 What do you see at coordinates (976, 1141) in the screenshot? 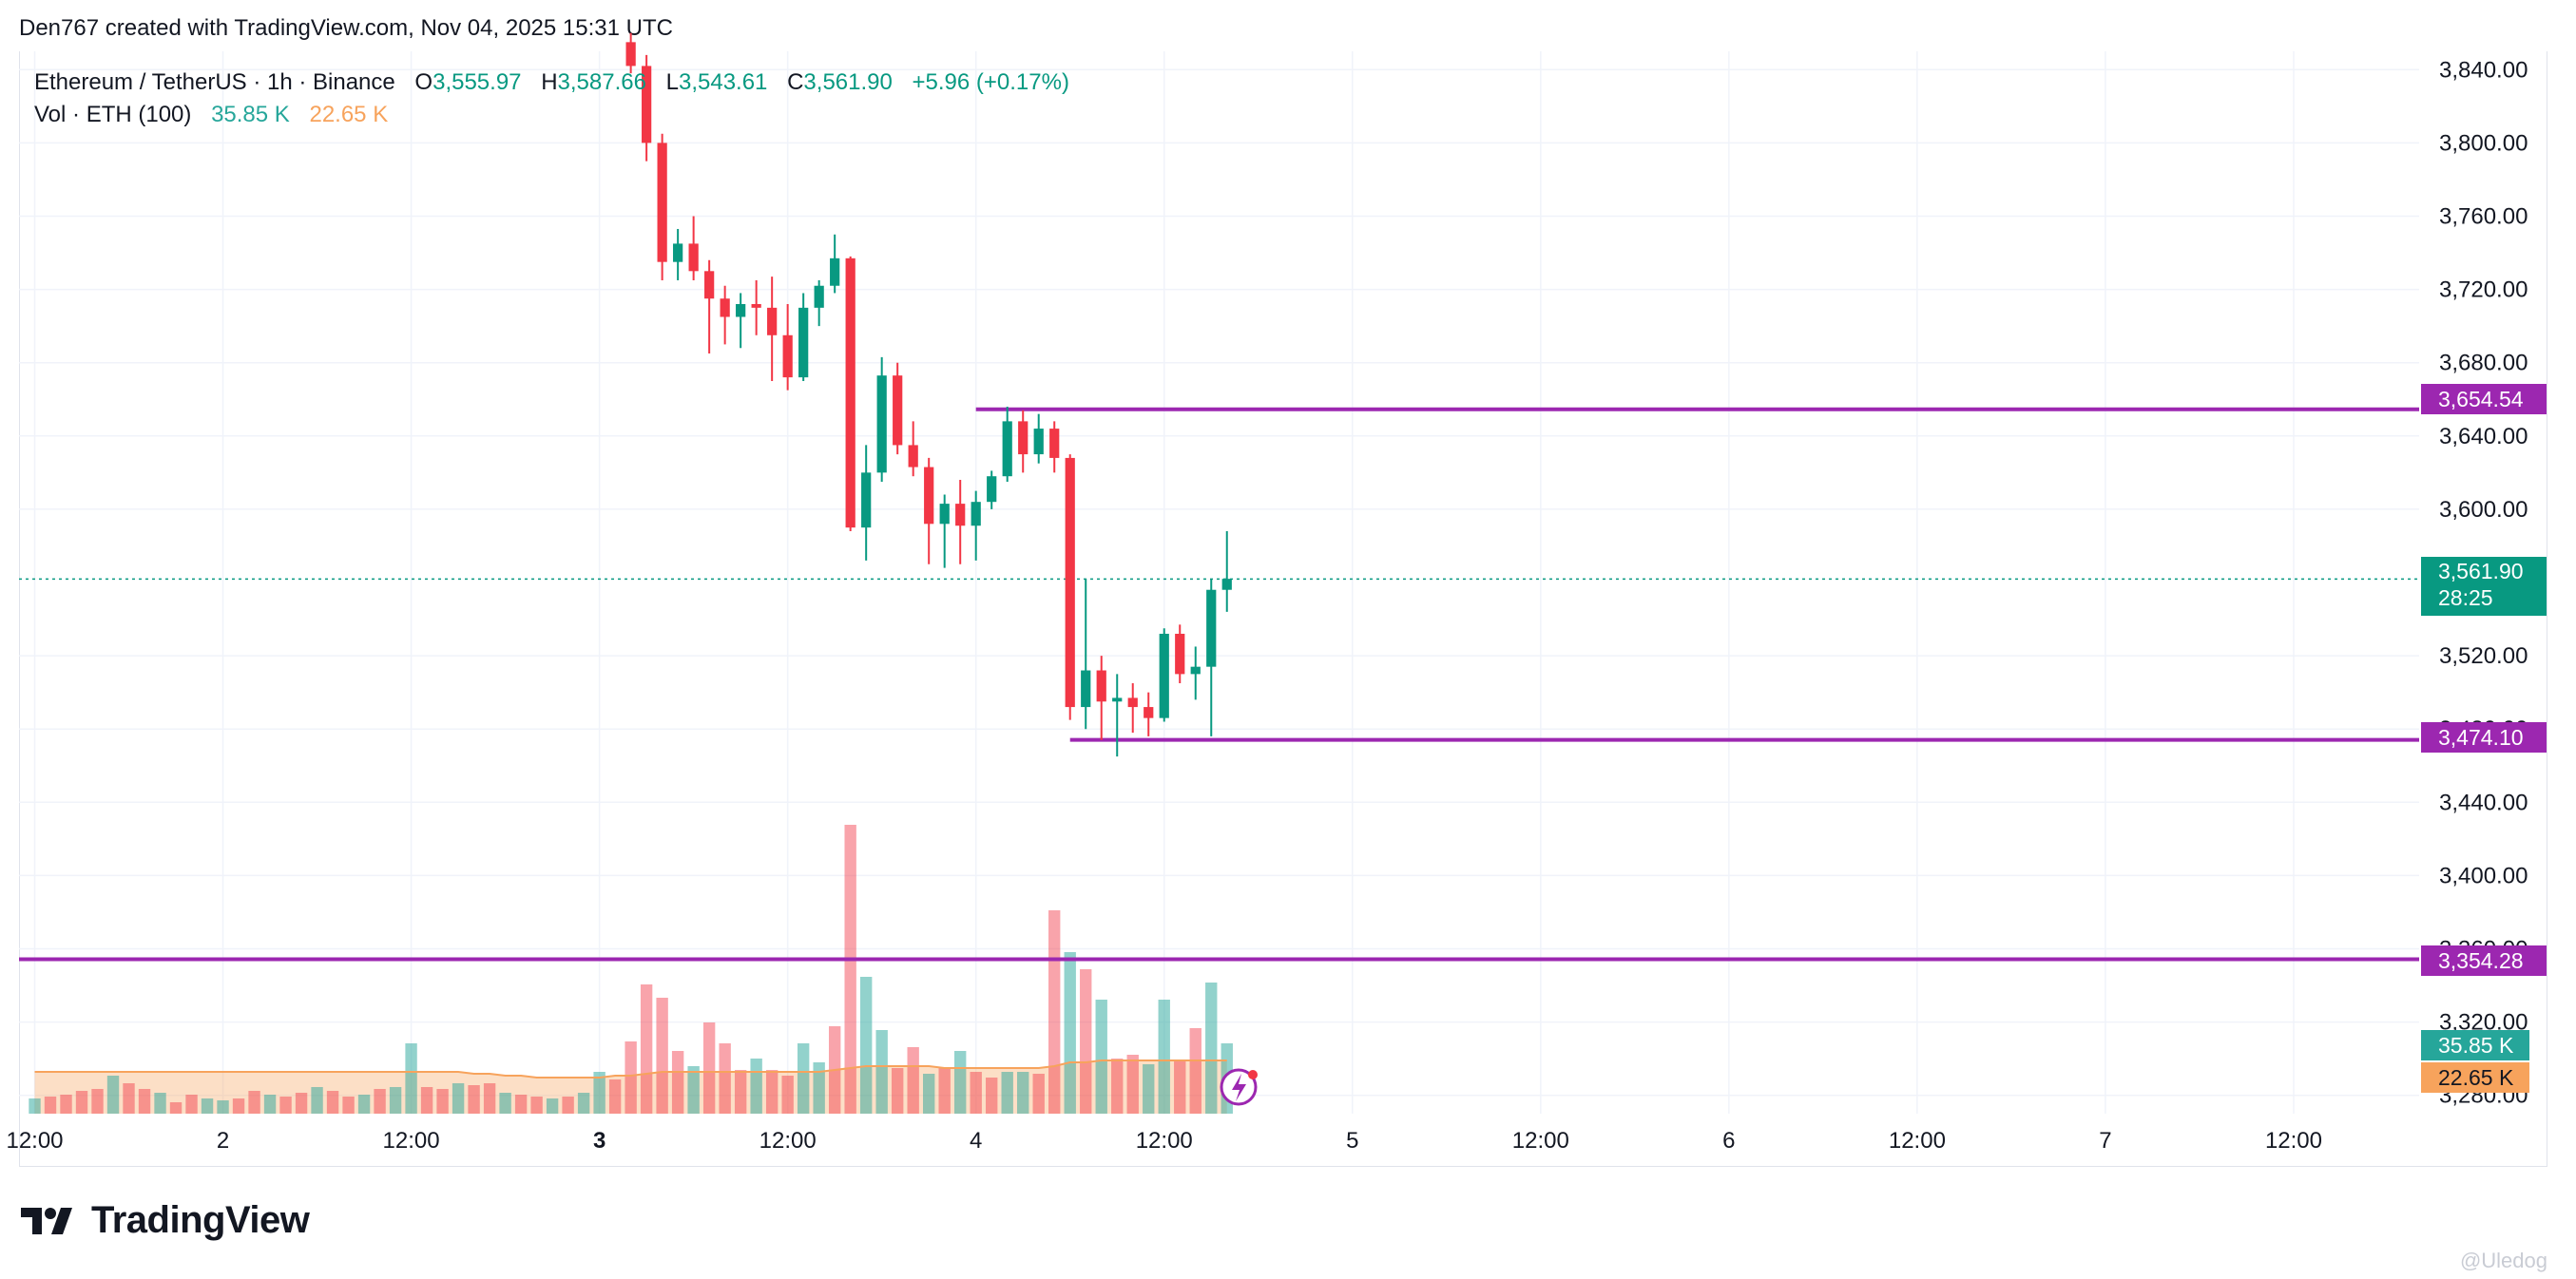
I see `time-tick-label: 4` at bounding box center [976, 1141].